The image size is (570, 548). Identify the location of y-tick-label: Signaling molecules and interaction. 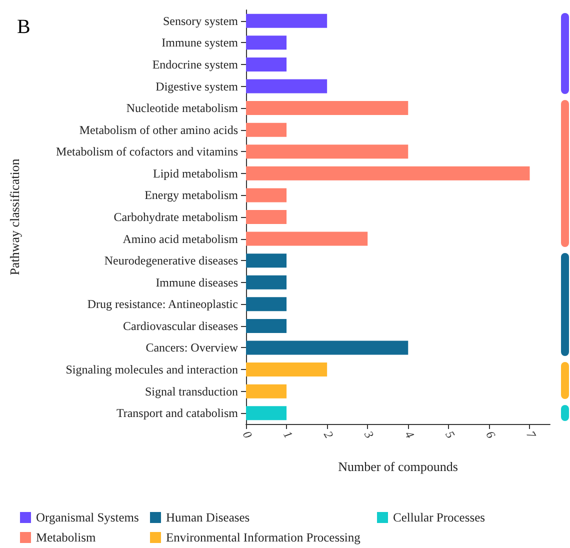
(152, 369).